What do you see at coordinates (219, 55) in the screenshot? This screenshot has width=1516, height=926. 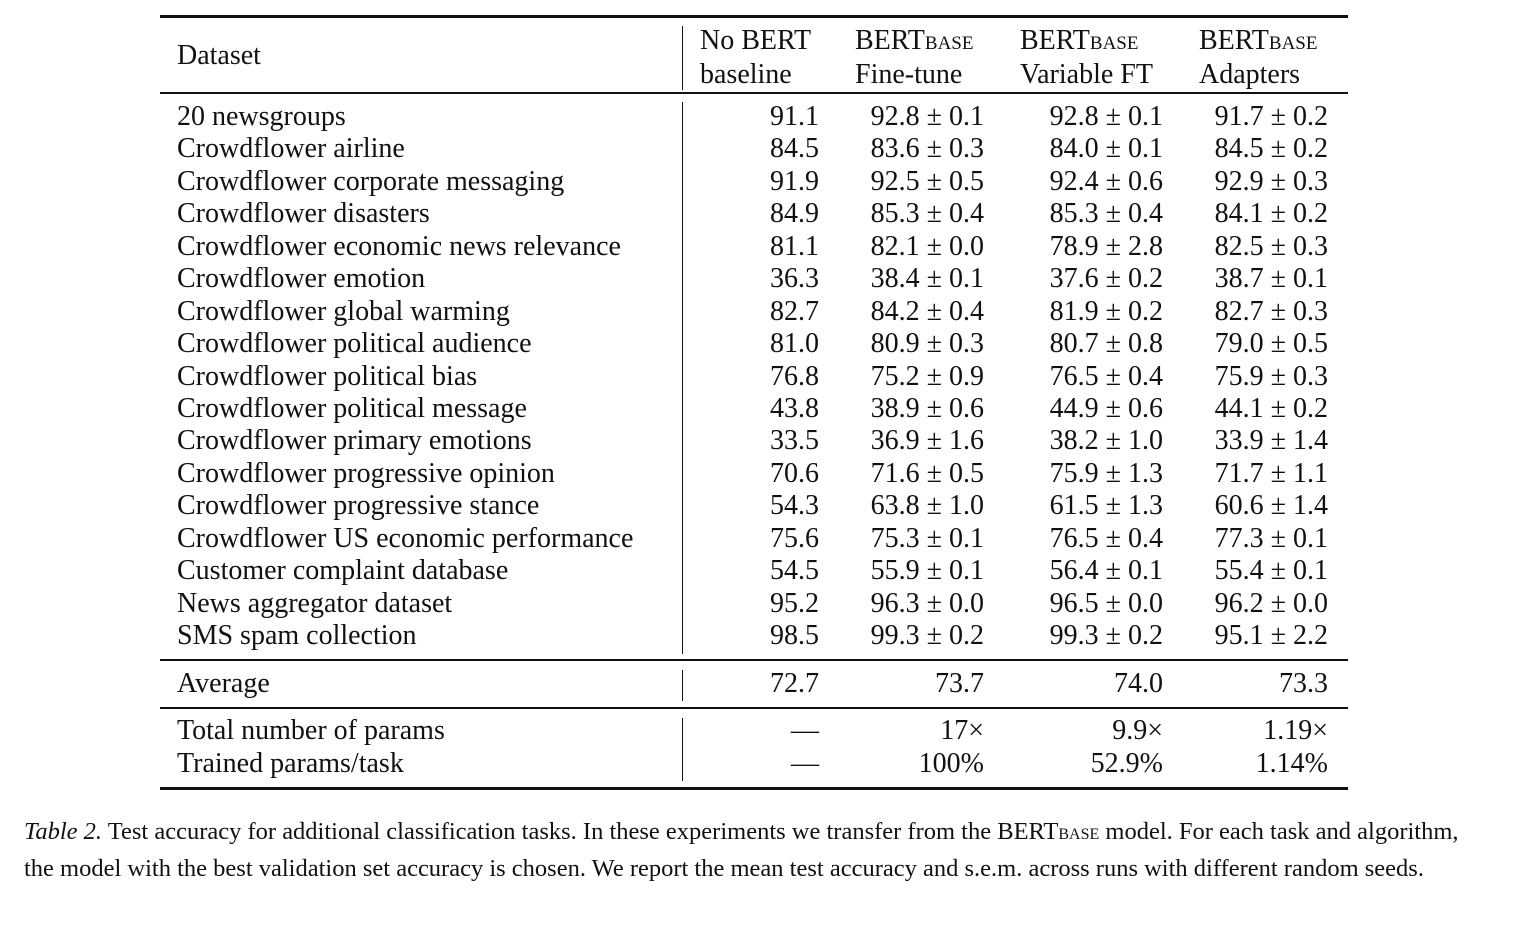 I see `header-cell: Dataset` at bounding box center [219, 55].